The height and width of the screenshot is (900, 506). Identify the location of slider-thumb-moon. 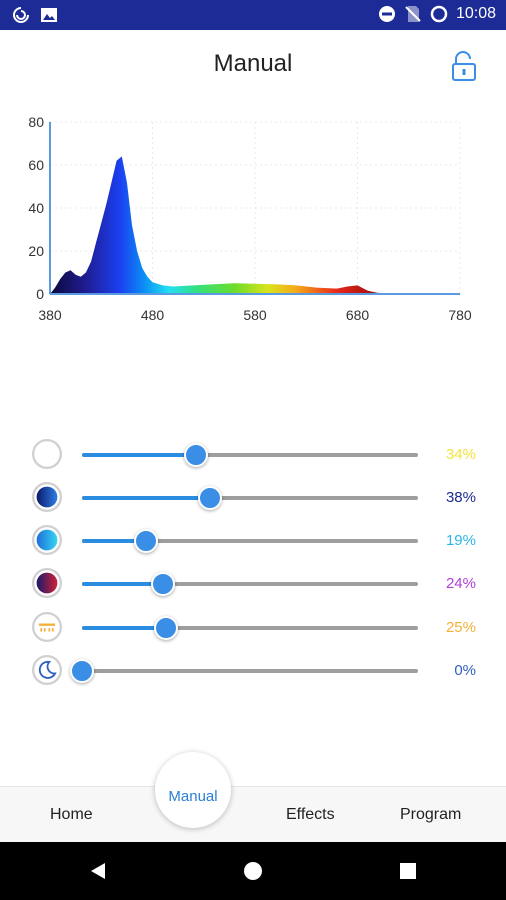
(82, 671).